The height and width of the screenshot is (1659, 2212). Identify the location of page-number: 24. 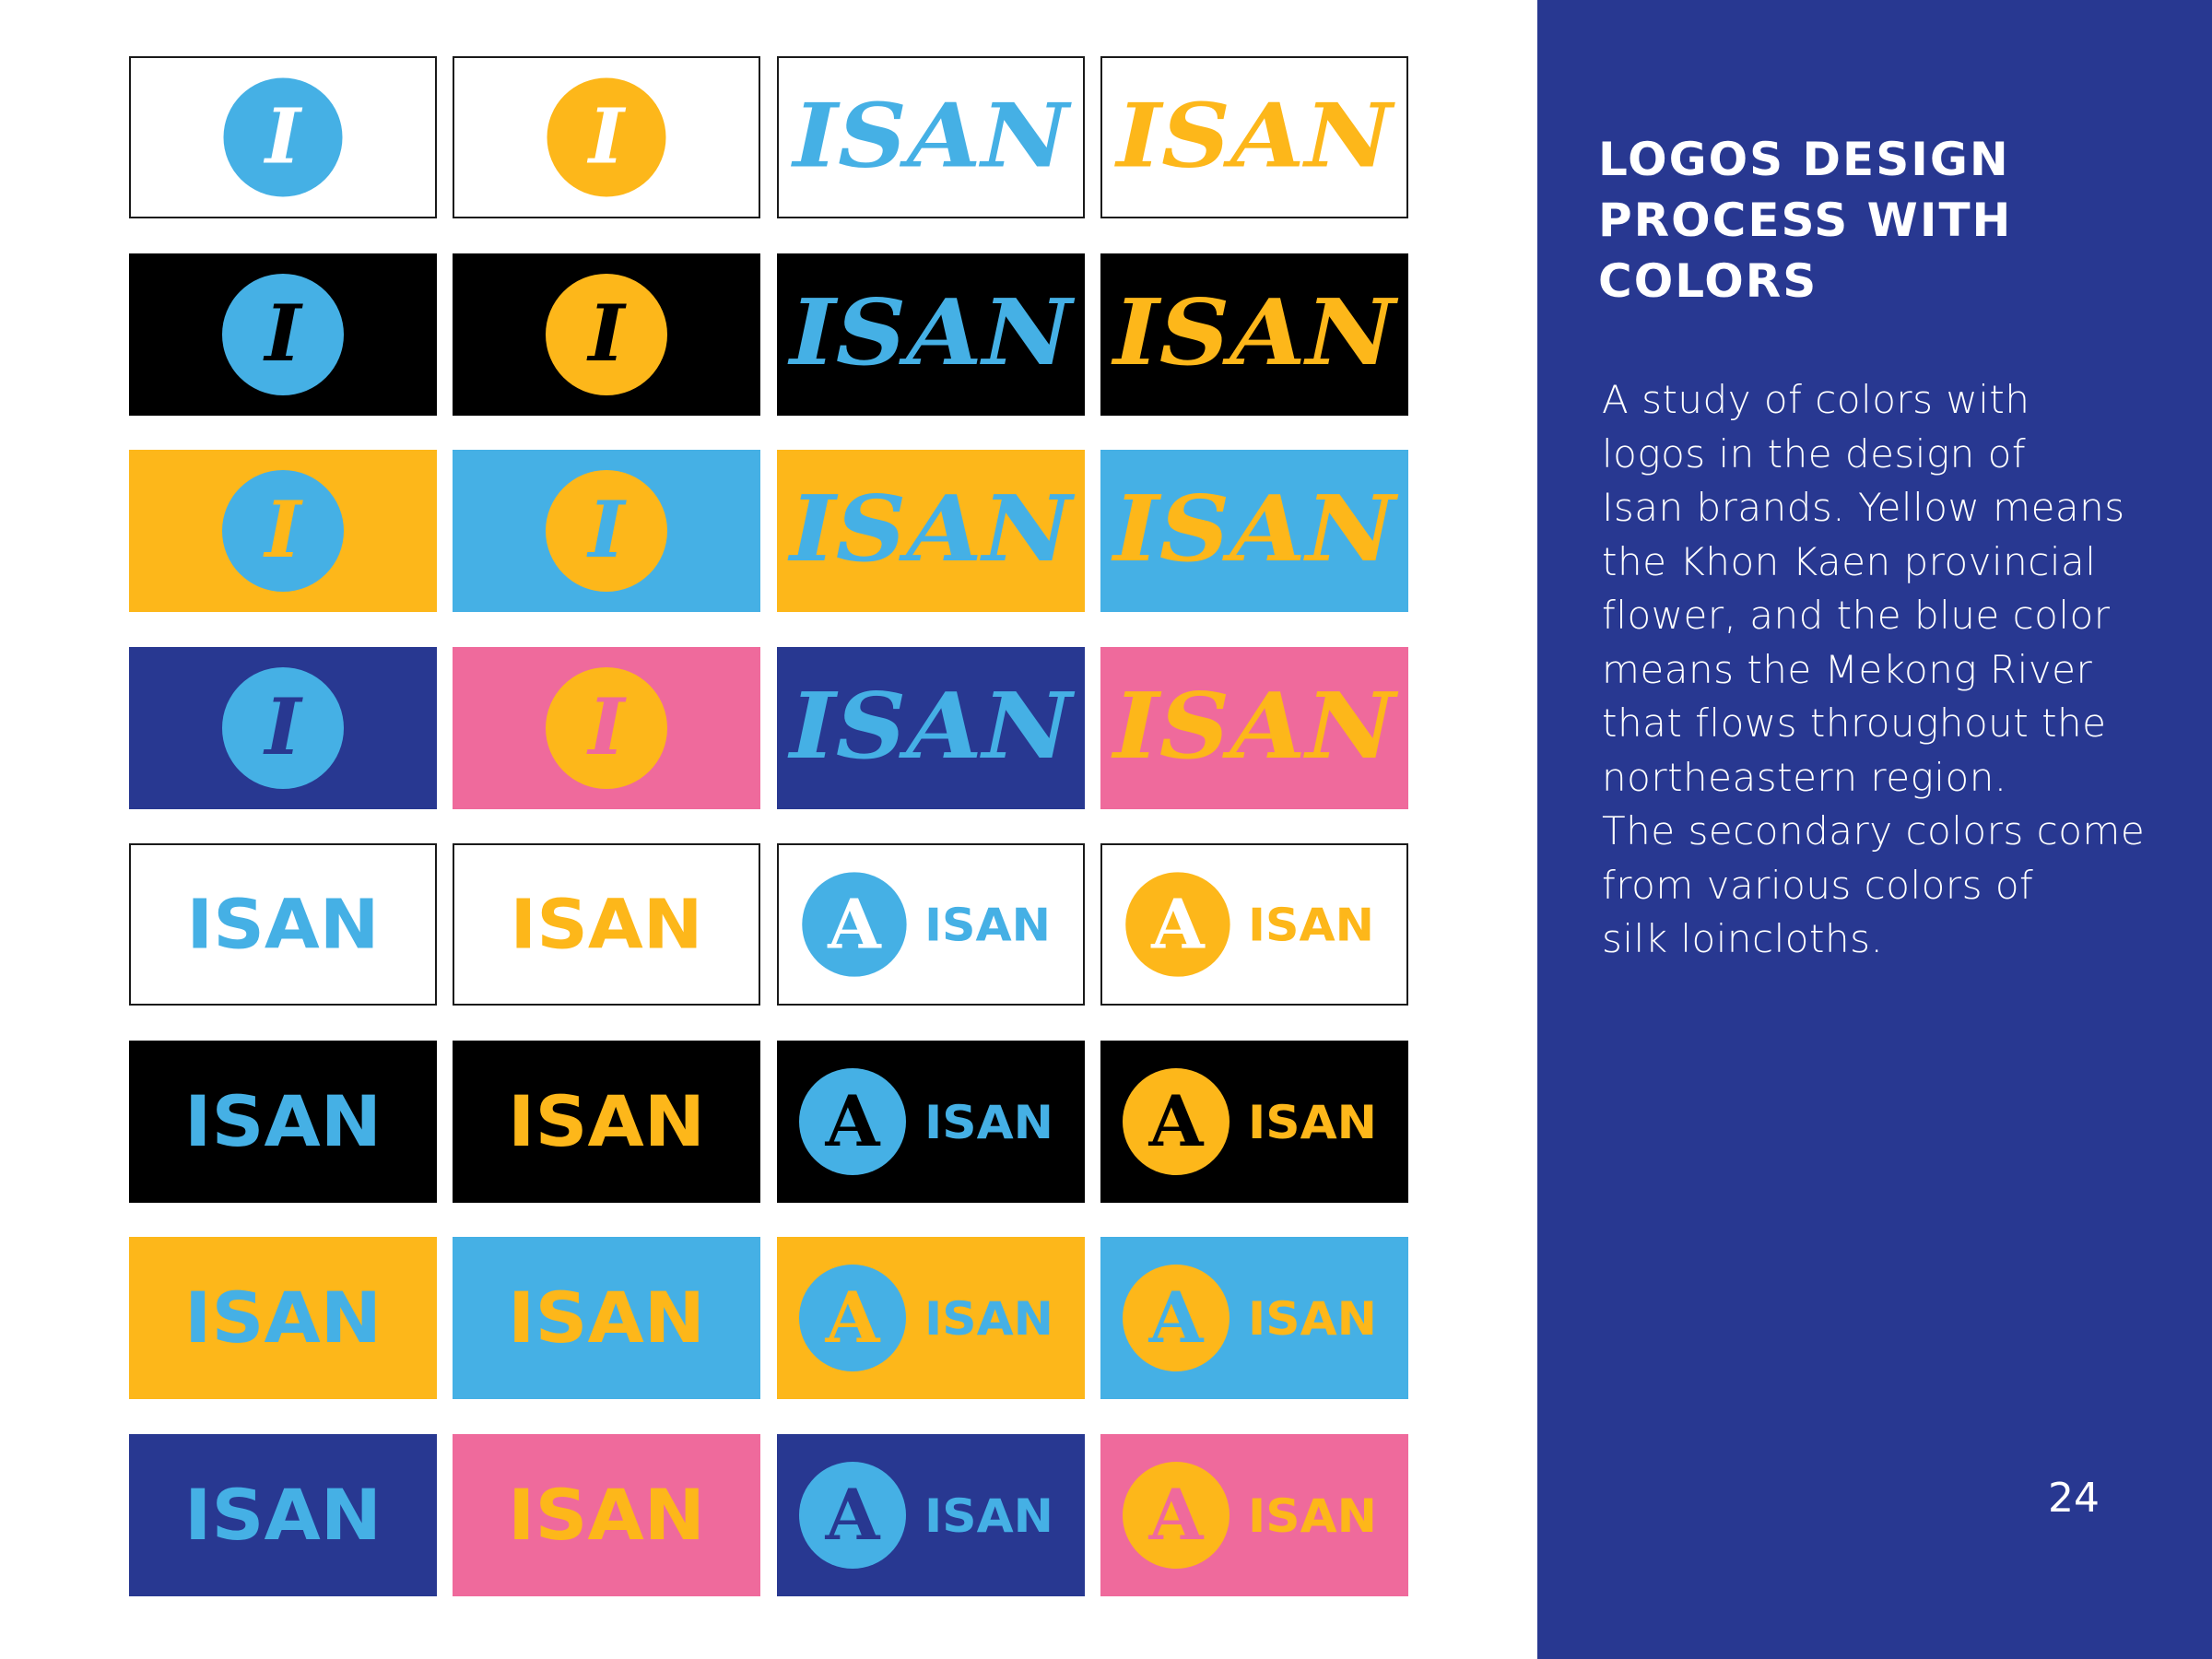
(2074, 1498).